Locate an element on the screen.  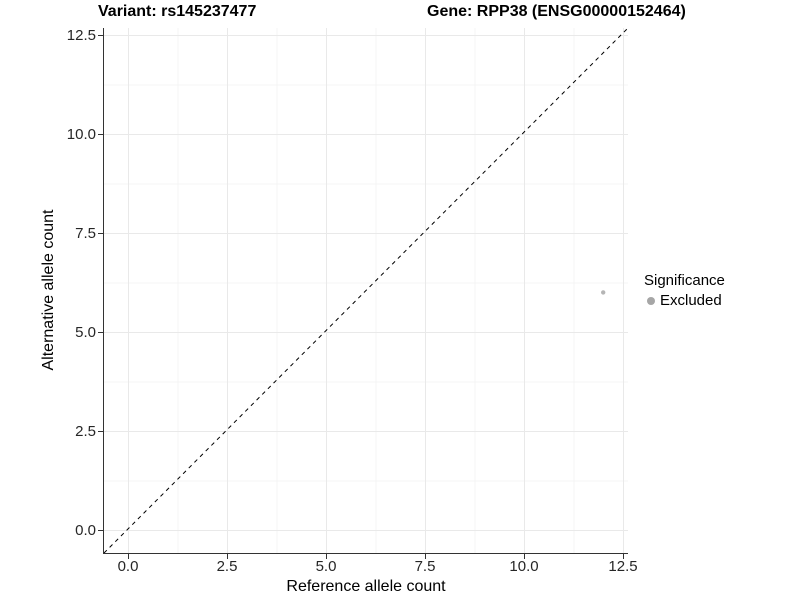
data-point is located at coordinates (603, 292).